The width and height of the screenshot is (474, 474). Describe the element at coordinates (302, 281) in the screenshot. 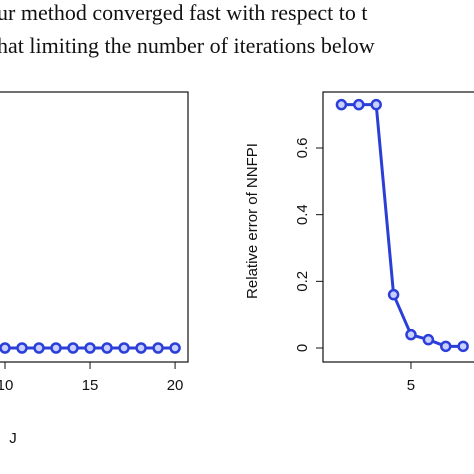

I see `y-tick-label: 0.2` at that location.